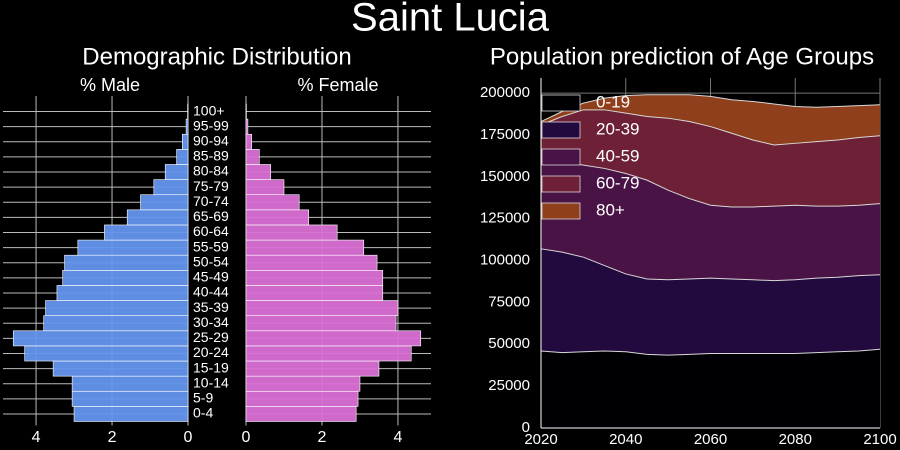  I want to click on y-tick-label: 75000, so click(509, 301).